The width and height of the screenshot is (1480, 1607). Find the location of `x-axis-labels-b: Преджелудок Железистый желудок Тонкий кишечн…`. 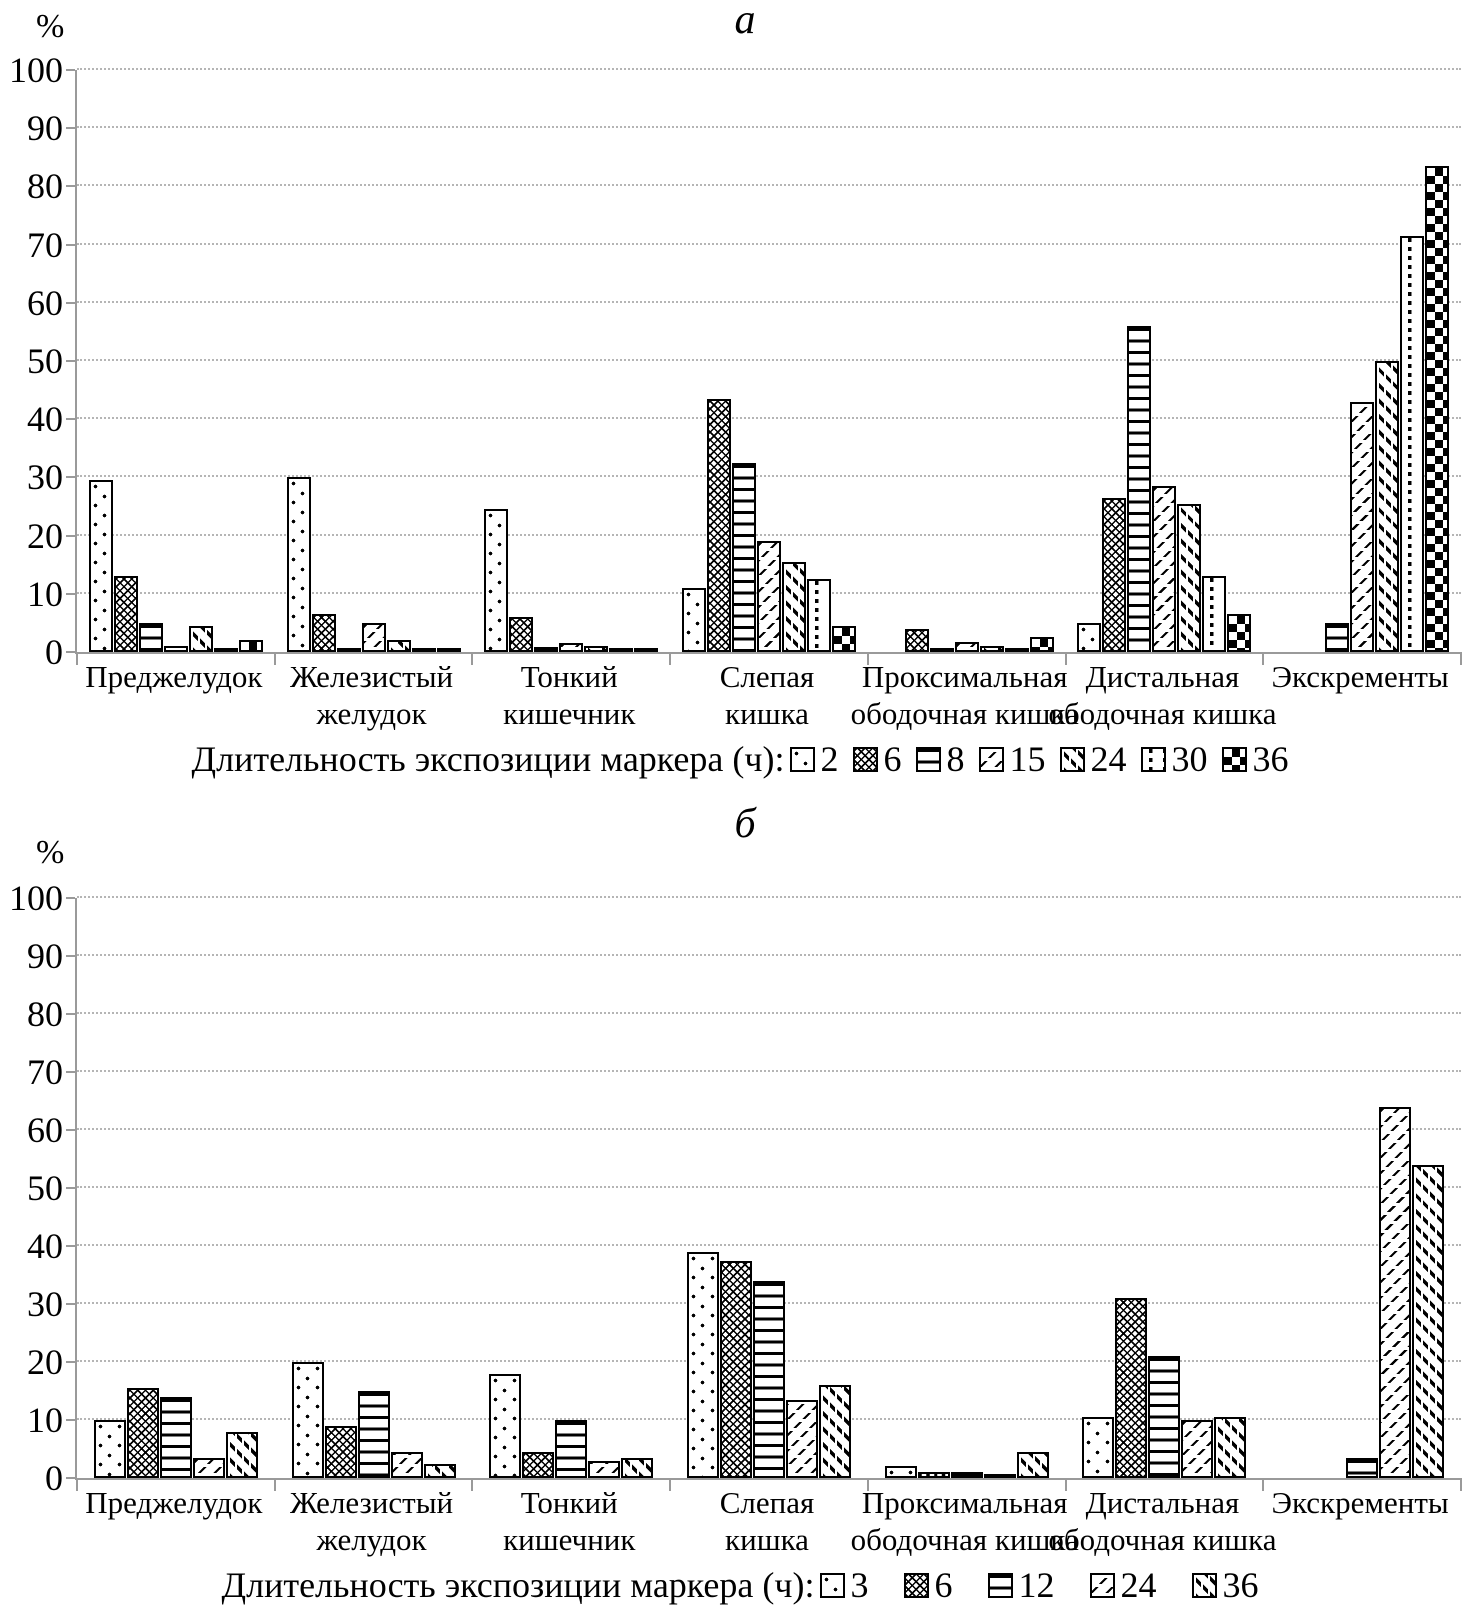

x-axis-labels-b: Преджелудок Железистый желудок Тонкий кишечн… is located at coordinates (767, 1524).